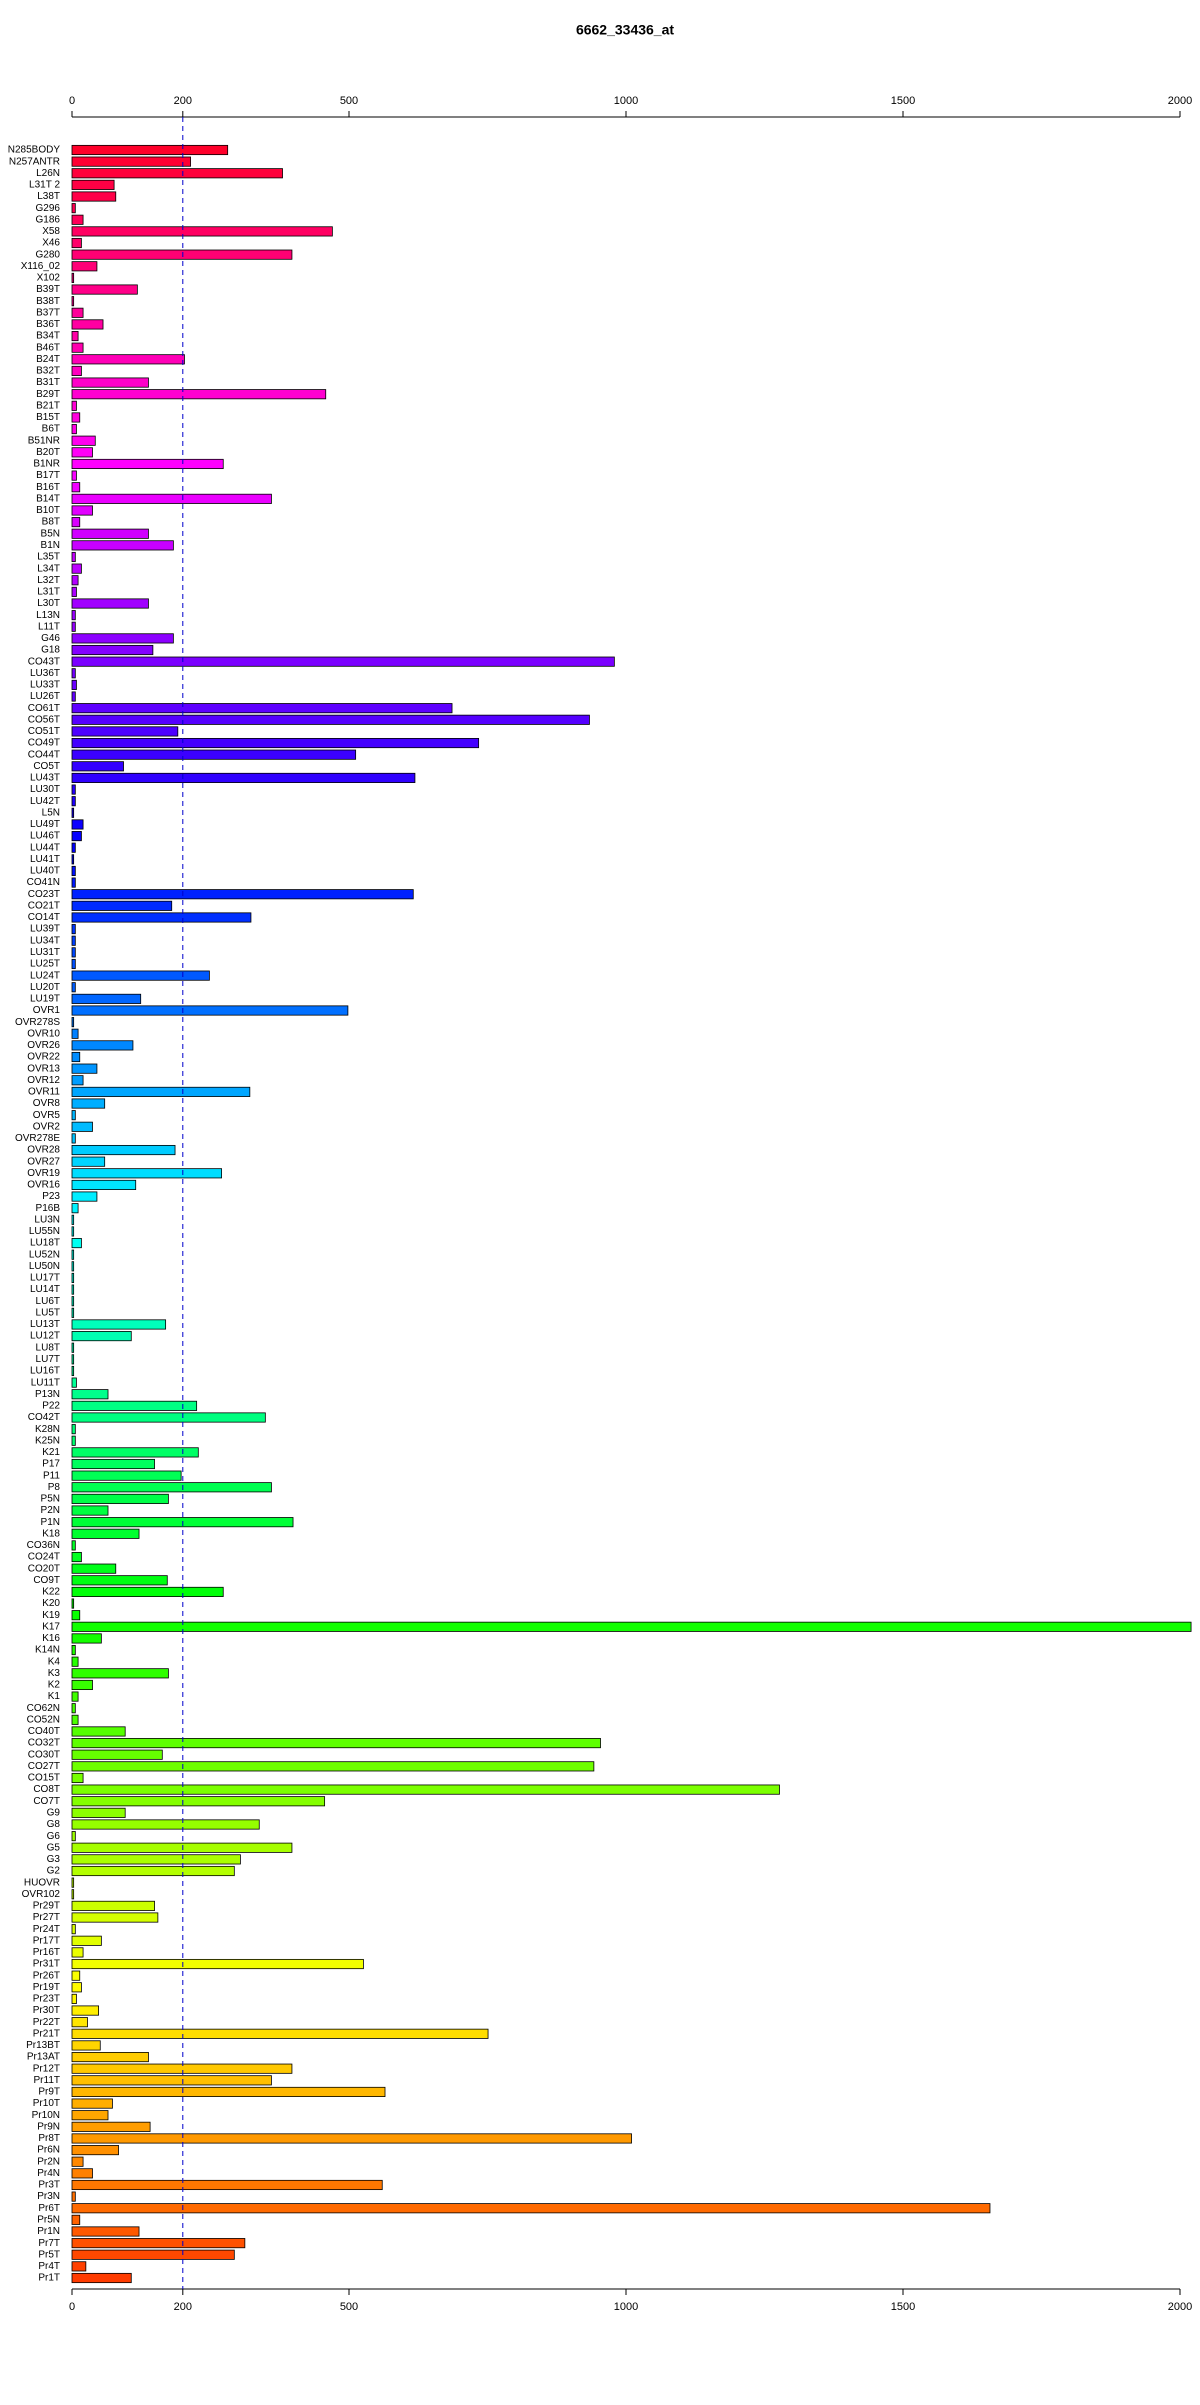  What do you see at coordinates (48, 359) in the screenshot?
I see `y-tick-label: B24T` at bounding box center [48, 359].